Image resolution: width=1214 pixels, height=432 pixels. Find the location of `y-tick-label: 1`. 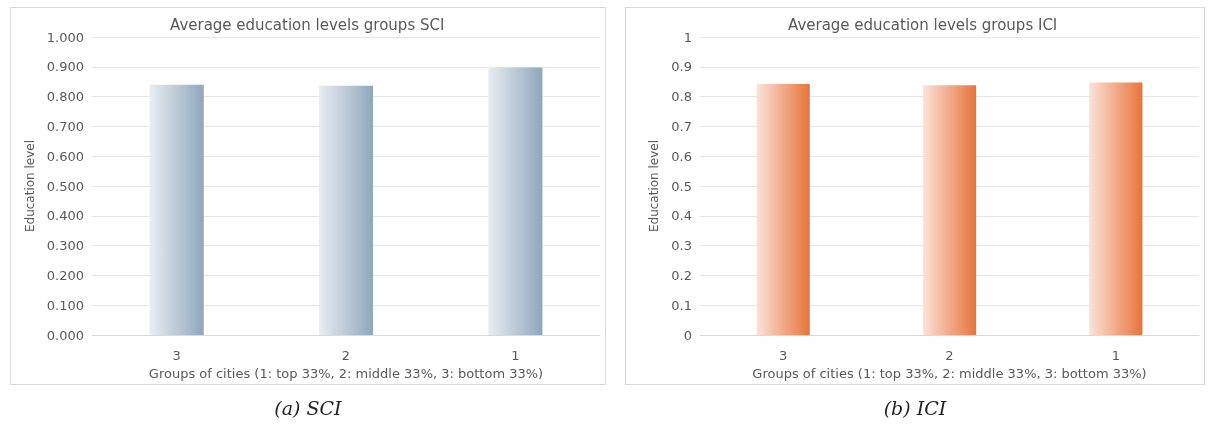

y-tick-label: 1 is located at coordinates (687, 37).